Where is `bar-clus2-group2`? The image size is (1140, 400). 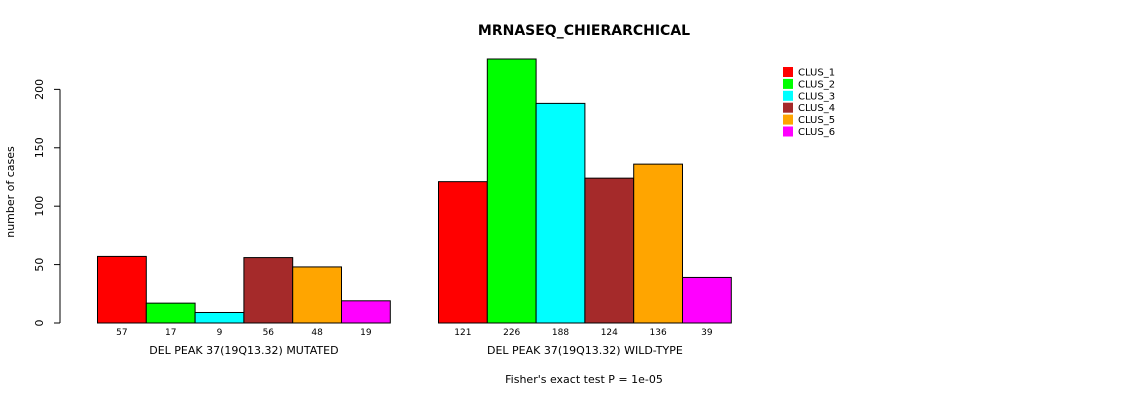 bar-clus2-group2 is located at coordinates (511, 191).